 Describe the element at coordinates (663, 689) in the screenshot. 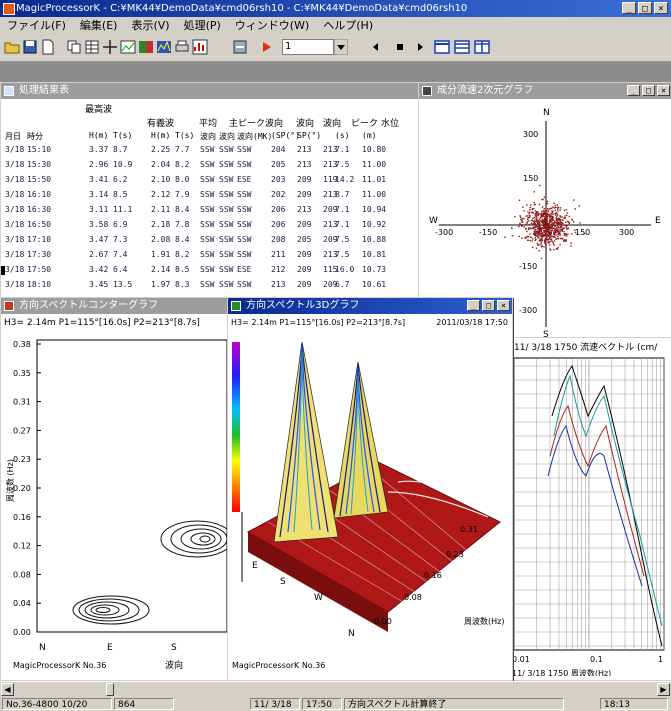

I see `scroll-right-icon: ▶` at that location.